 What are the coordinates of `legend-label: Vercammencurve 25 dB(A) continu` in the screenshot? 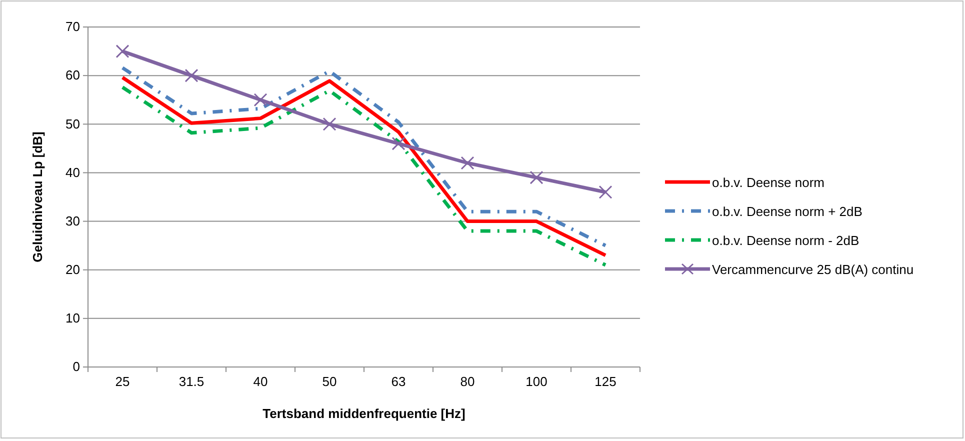 It's located at (813, 269).